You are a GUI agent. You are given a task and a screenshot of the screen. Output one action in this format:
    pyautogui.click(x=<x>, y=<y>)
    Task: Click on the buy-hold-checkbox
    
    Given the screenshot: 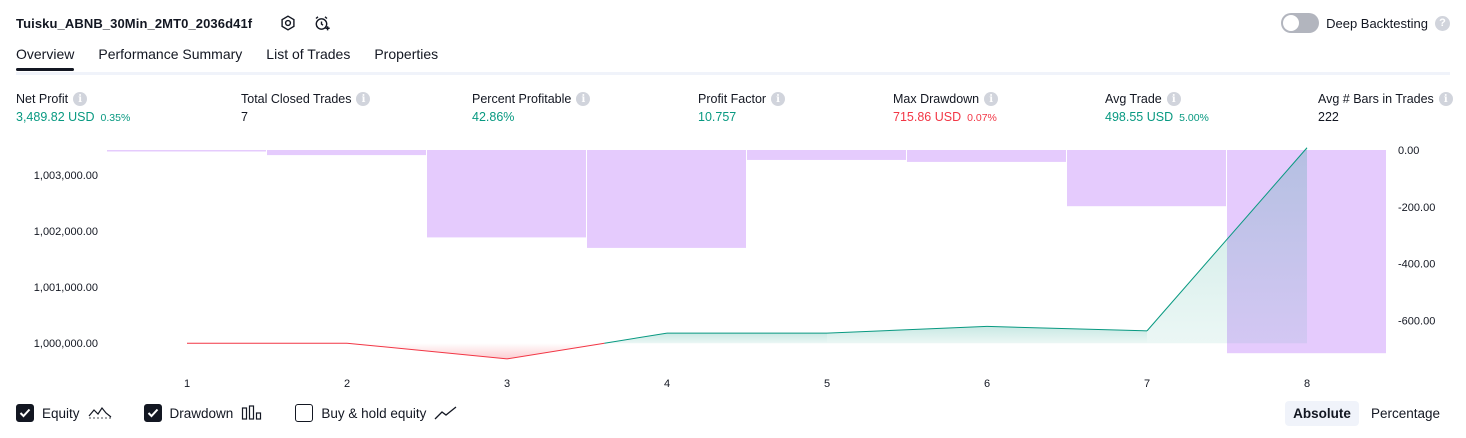 What is the action you would take?
    pyautogui.click(x=304, y=413)
    